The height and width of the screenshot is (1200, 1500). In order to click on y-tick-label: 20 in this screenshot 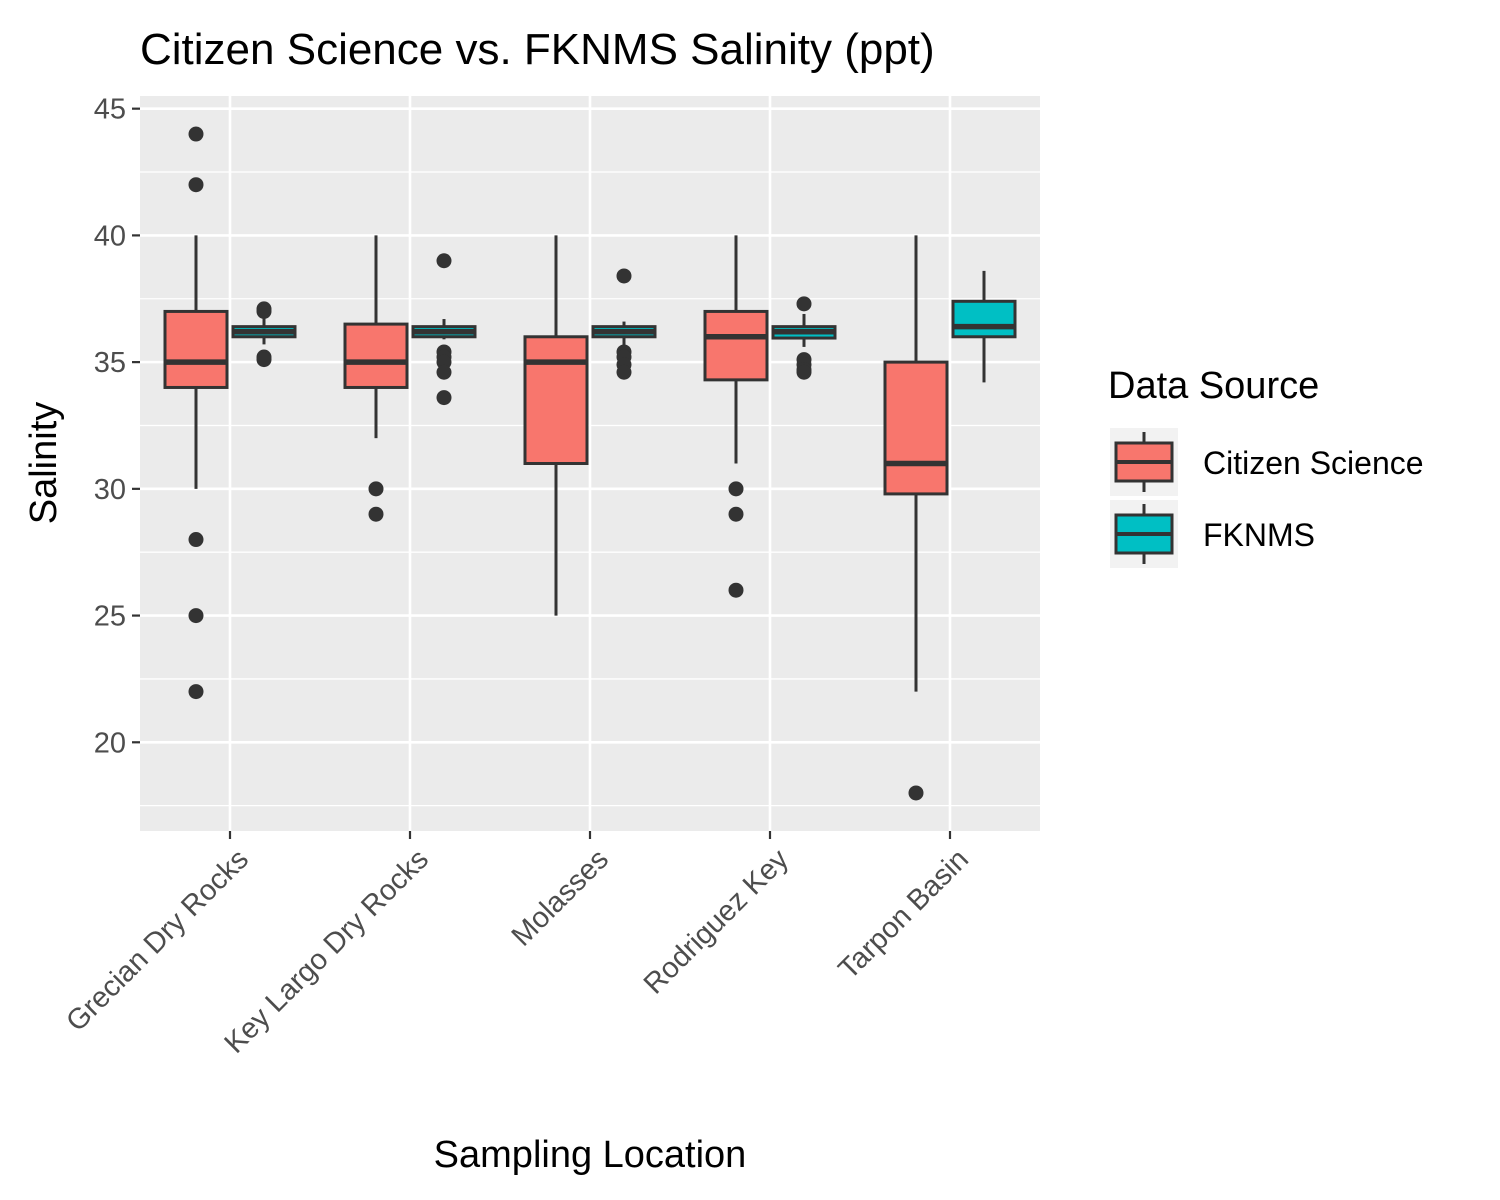, I will do `click(110, 743)`.